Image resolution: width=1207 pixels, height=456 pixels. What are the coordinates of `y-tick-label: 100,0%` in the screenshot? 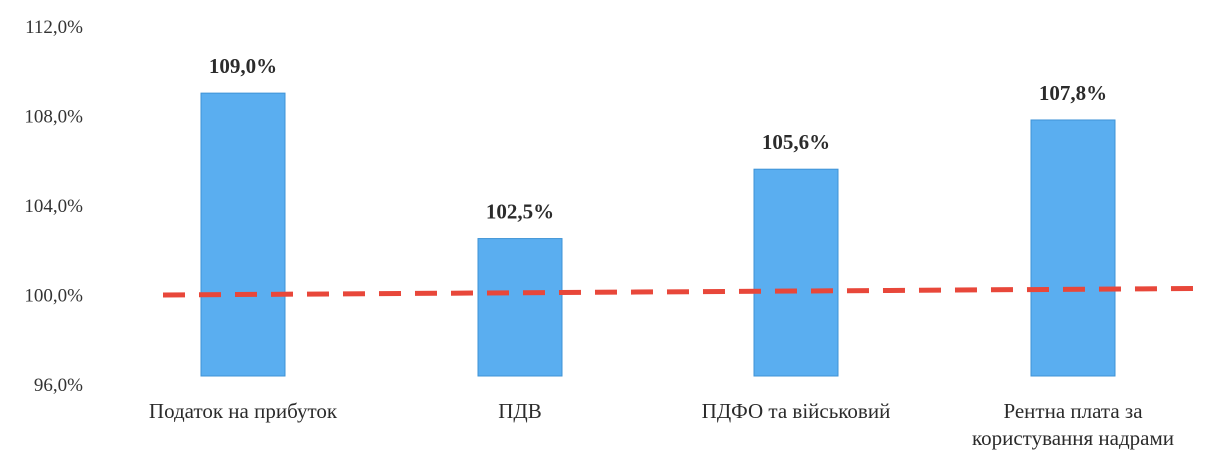 It's located at (53, 296).